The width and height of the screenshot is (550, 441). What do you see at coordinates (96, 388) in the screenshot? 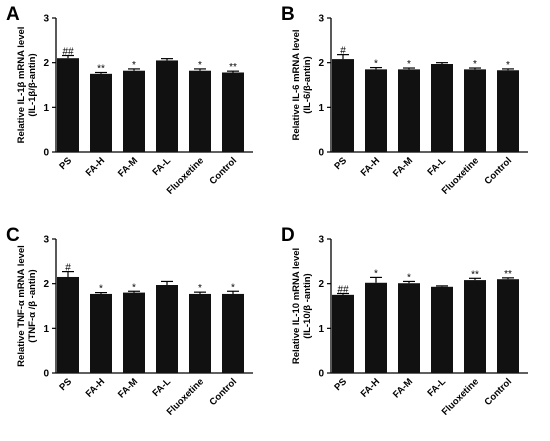
I see `chart-c-category-label: FA-H` at bounding box center [96, 388].